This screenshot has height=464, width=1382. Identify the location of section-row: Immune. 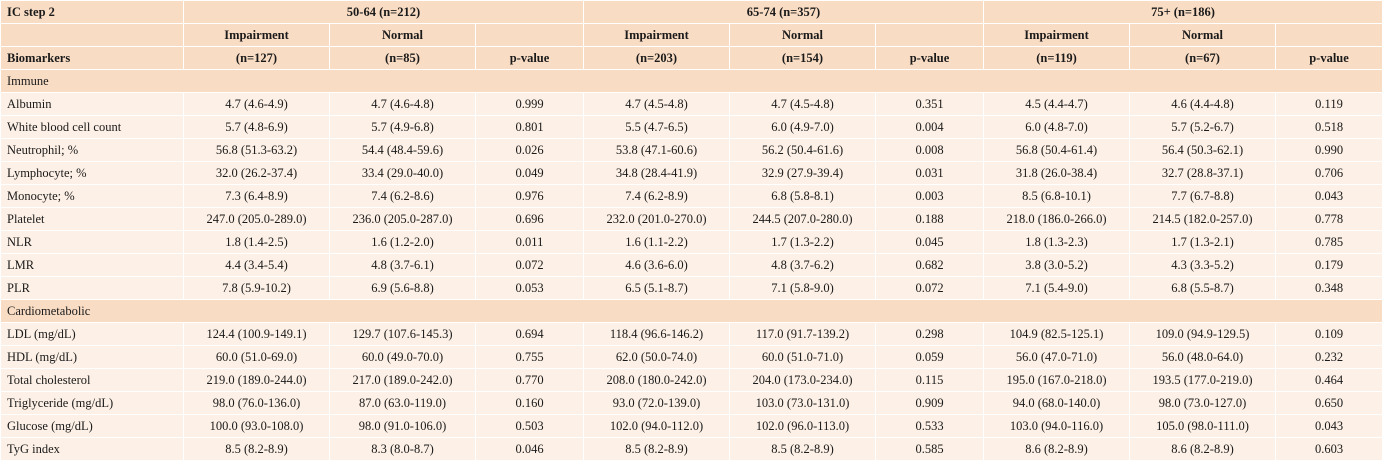
(691, 81).